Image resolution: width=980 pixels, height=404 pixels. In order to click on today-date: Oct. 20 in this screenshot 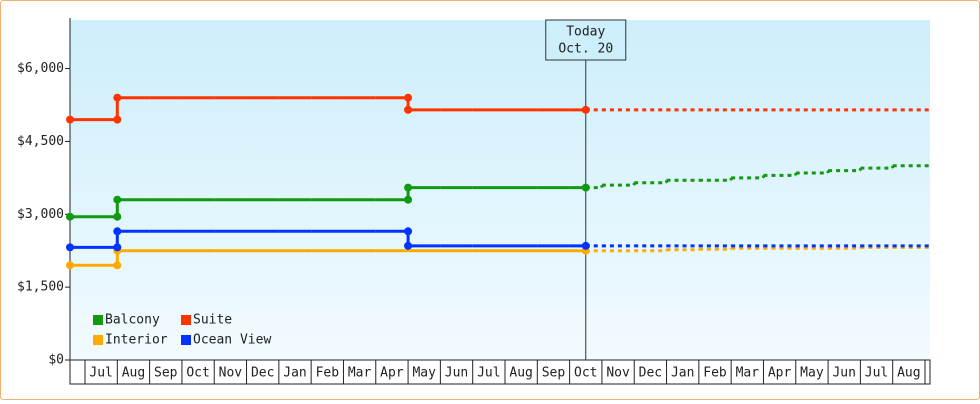, I will do `click(585, 49)`.